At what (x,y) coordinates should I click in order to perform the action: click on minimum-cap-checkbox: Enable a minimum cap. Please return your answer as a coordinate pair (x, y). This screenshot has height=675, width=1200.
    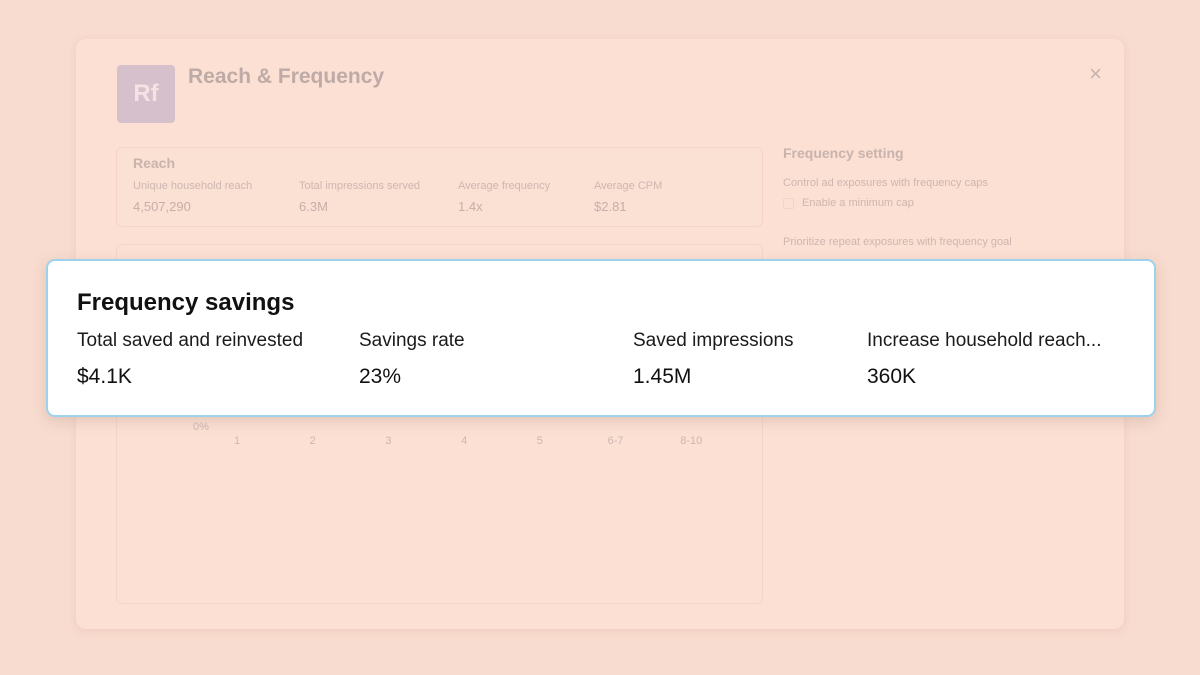
    Looking at the image, I should click on (943, 203).